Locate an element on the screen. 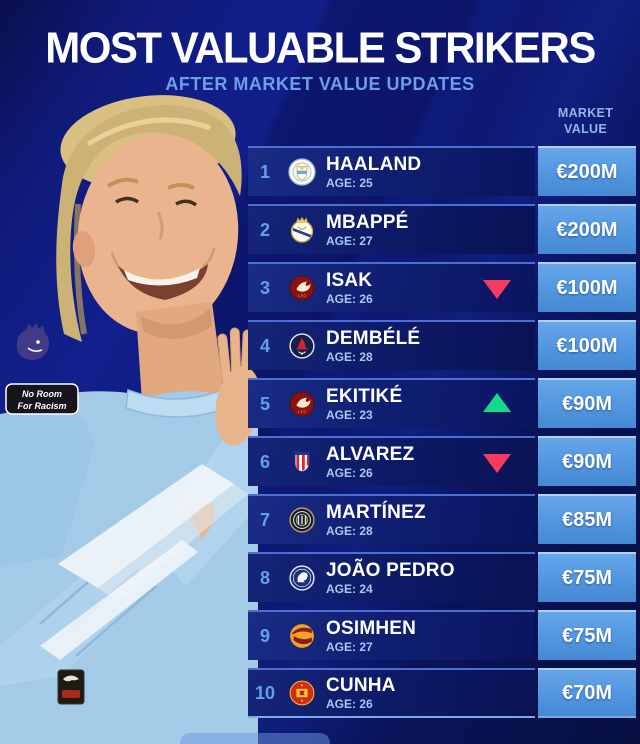  atletico-madrid-crest-icon is located at coordinates (302, 462).